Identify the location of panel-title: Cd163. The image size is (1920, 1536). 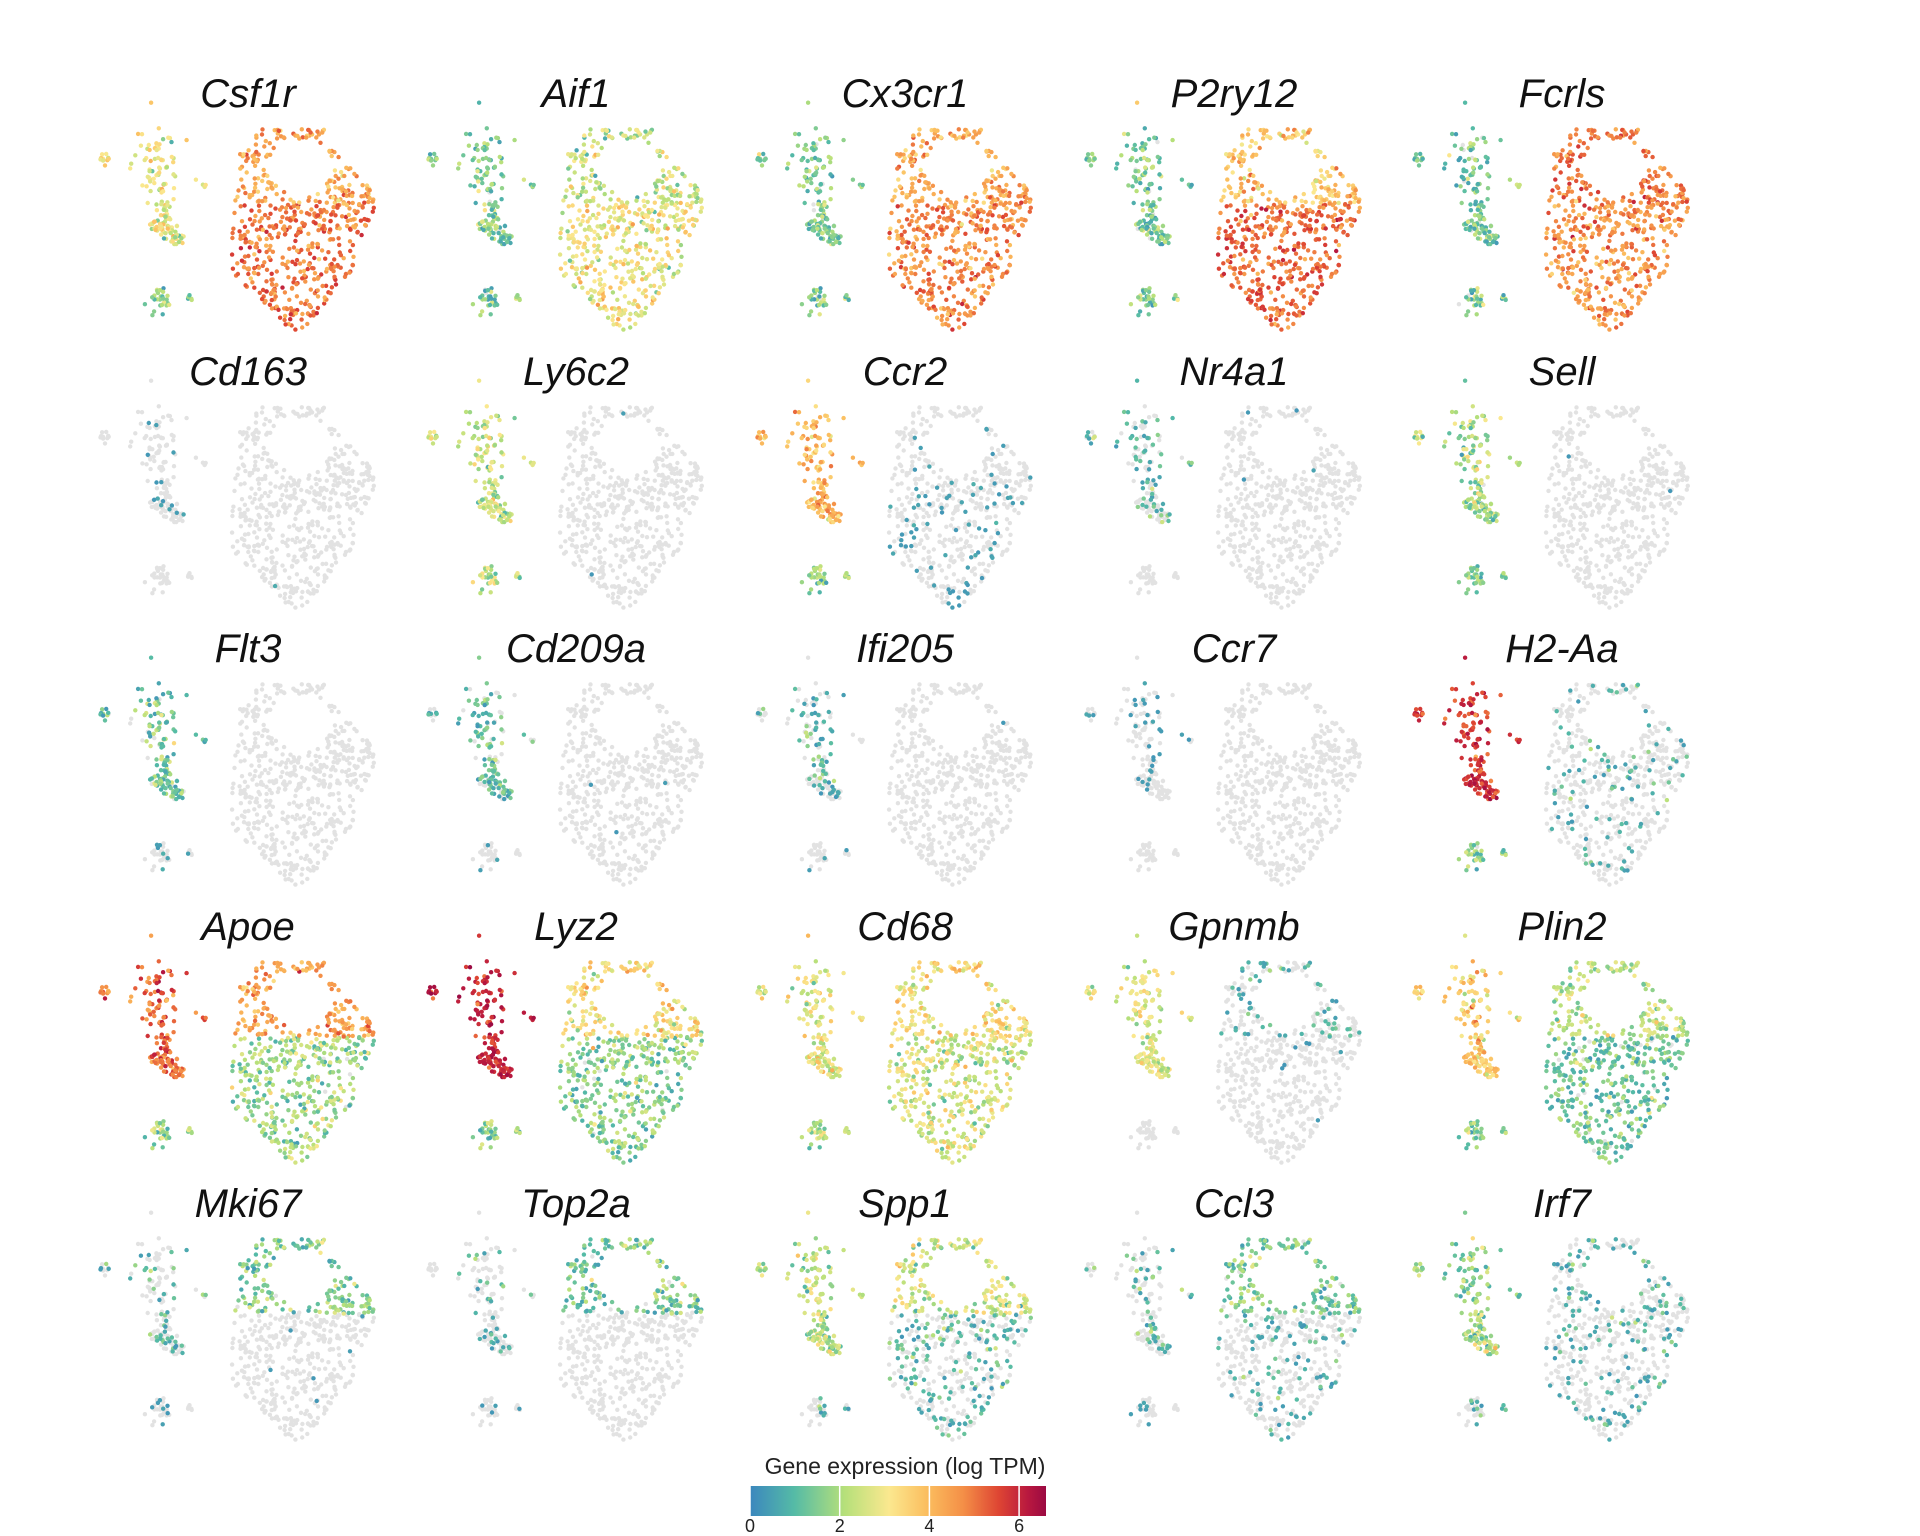
(248, 372).